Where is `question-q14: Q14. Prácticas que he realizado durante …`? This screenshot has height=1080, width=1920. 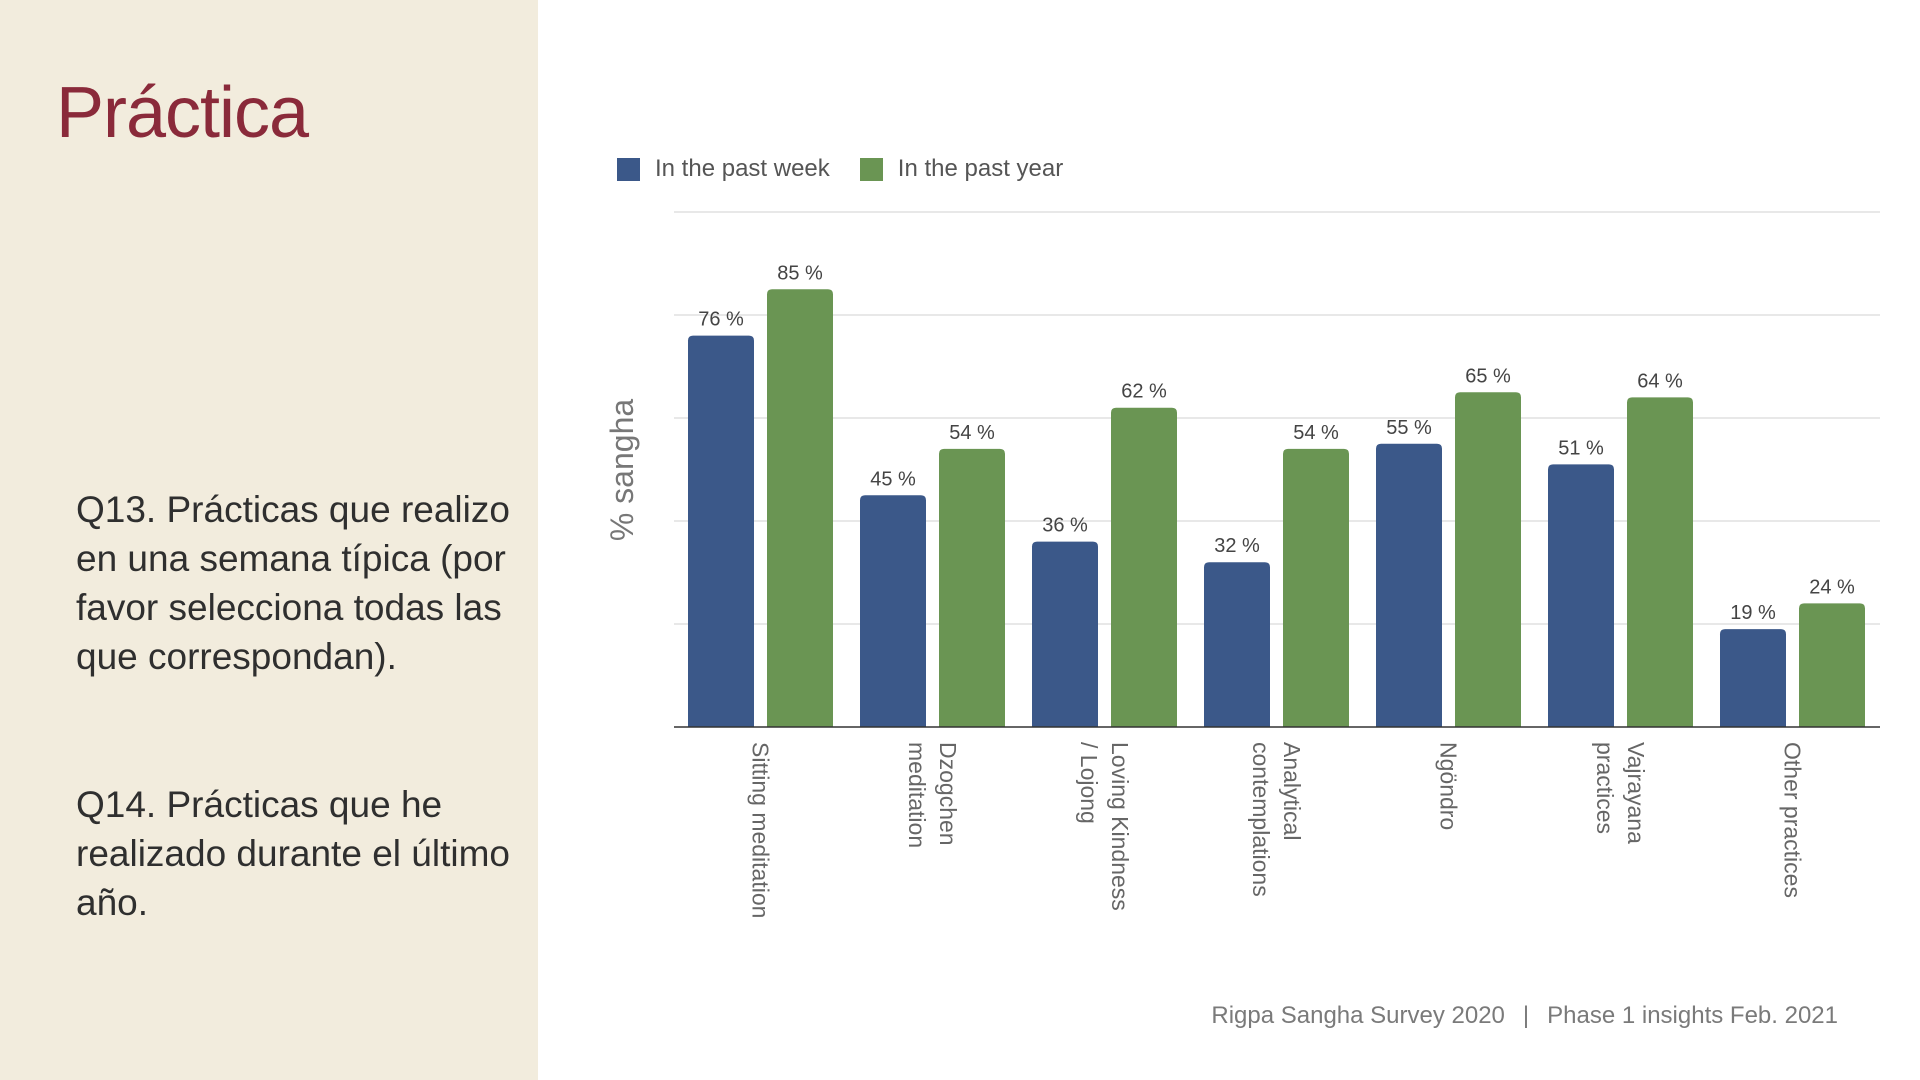 question-q14: Q14. Prácticas que he realizado durante … is located at coordinates (293, 853).